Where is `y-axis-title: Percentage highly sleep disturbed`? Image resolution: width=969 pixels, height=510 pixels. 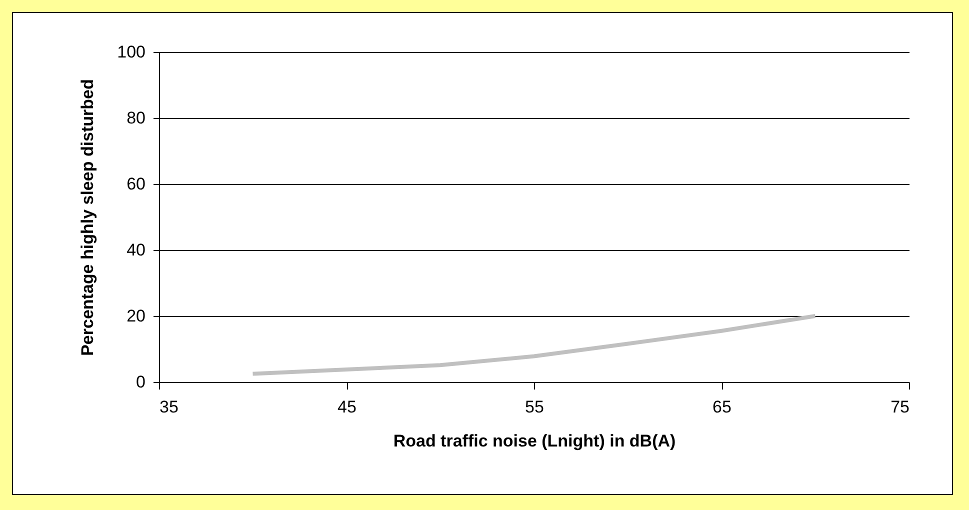 y-axis-title: Percentage highly sleep disturbed is located at coordinates (88, 217).